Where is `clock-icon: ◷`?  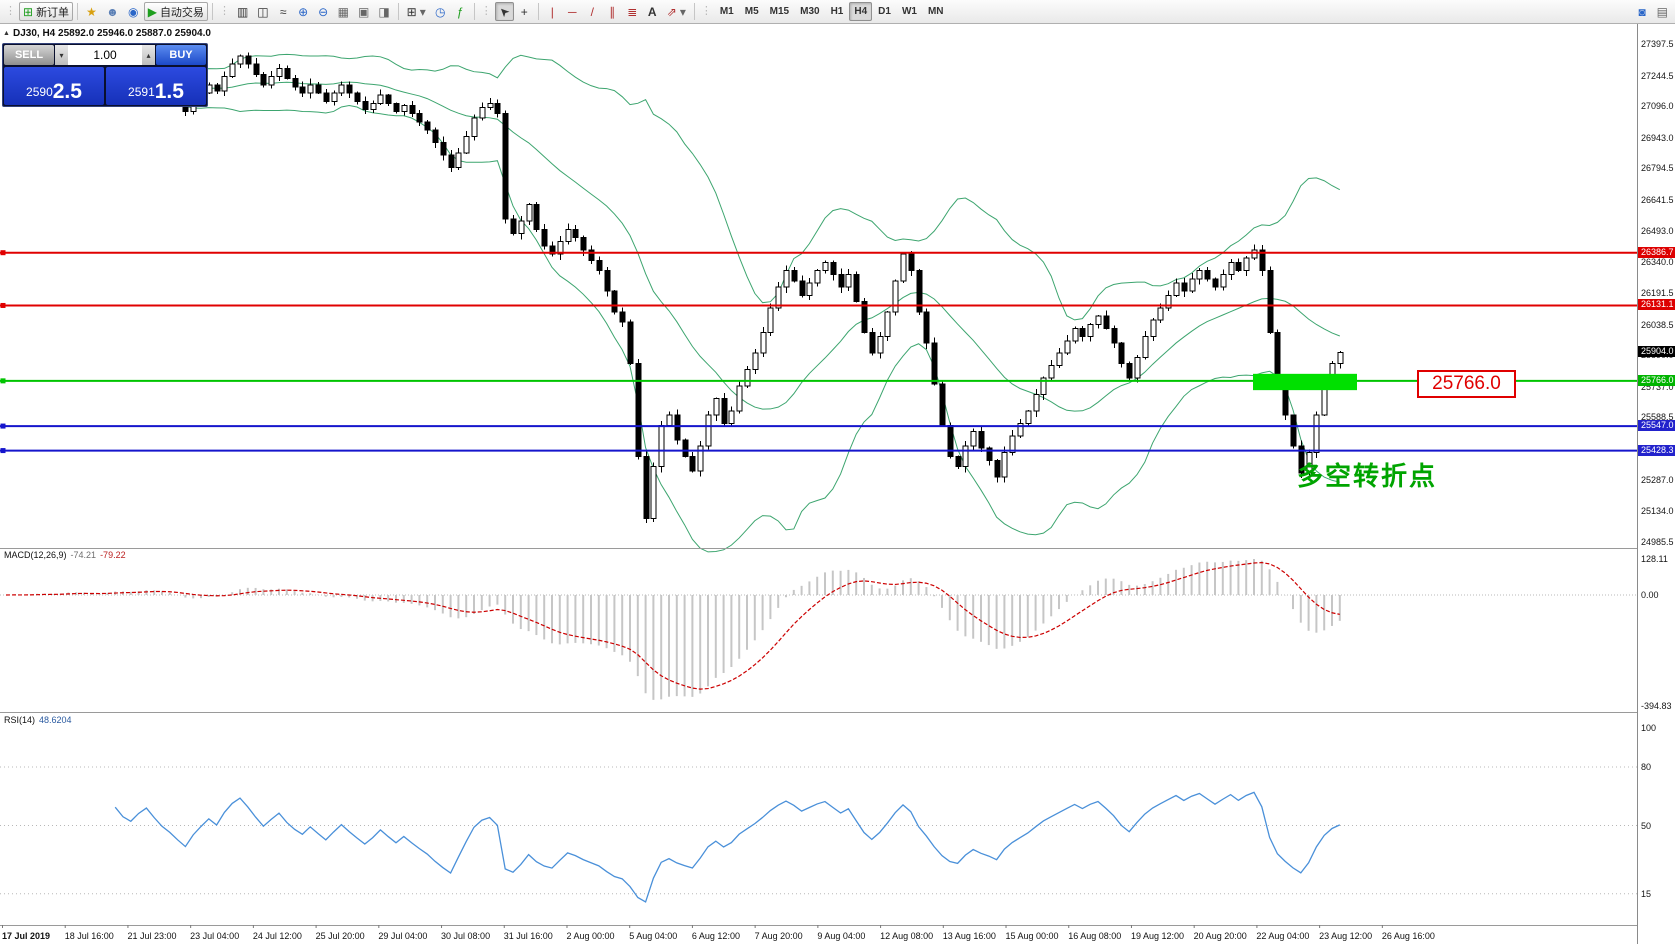 clock-icon: ◷ is located at coordinates (440, 11).